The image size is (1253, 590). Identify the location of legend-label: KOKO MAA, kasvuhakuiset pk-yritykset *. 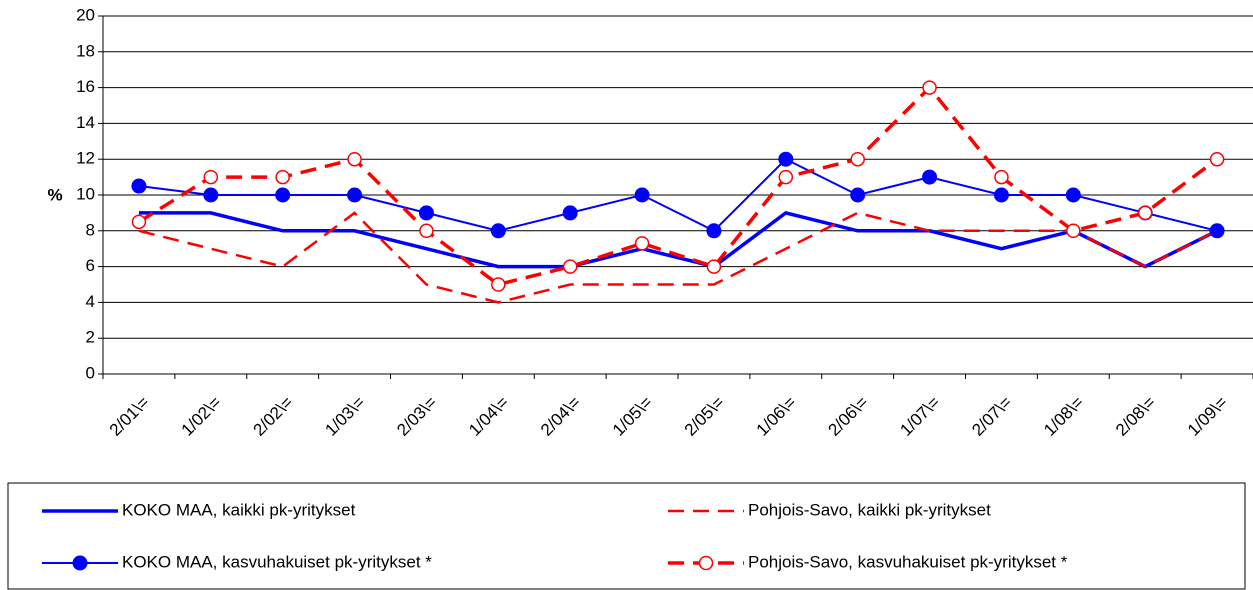
(277, 561).